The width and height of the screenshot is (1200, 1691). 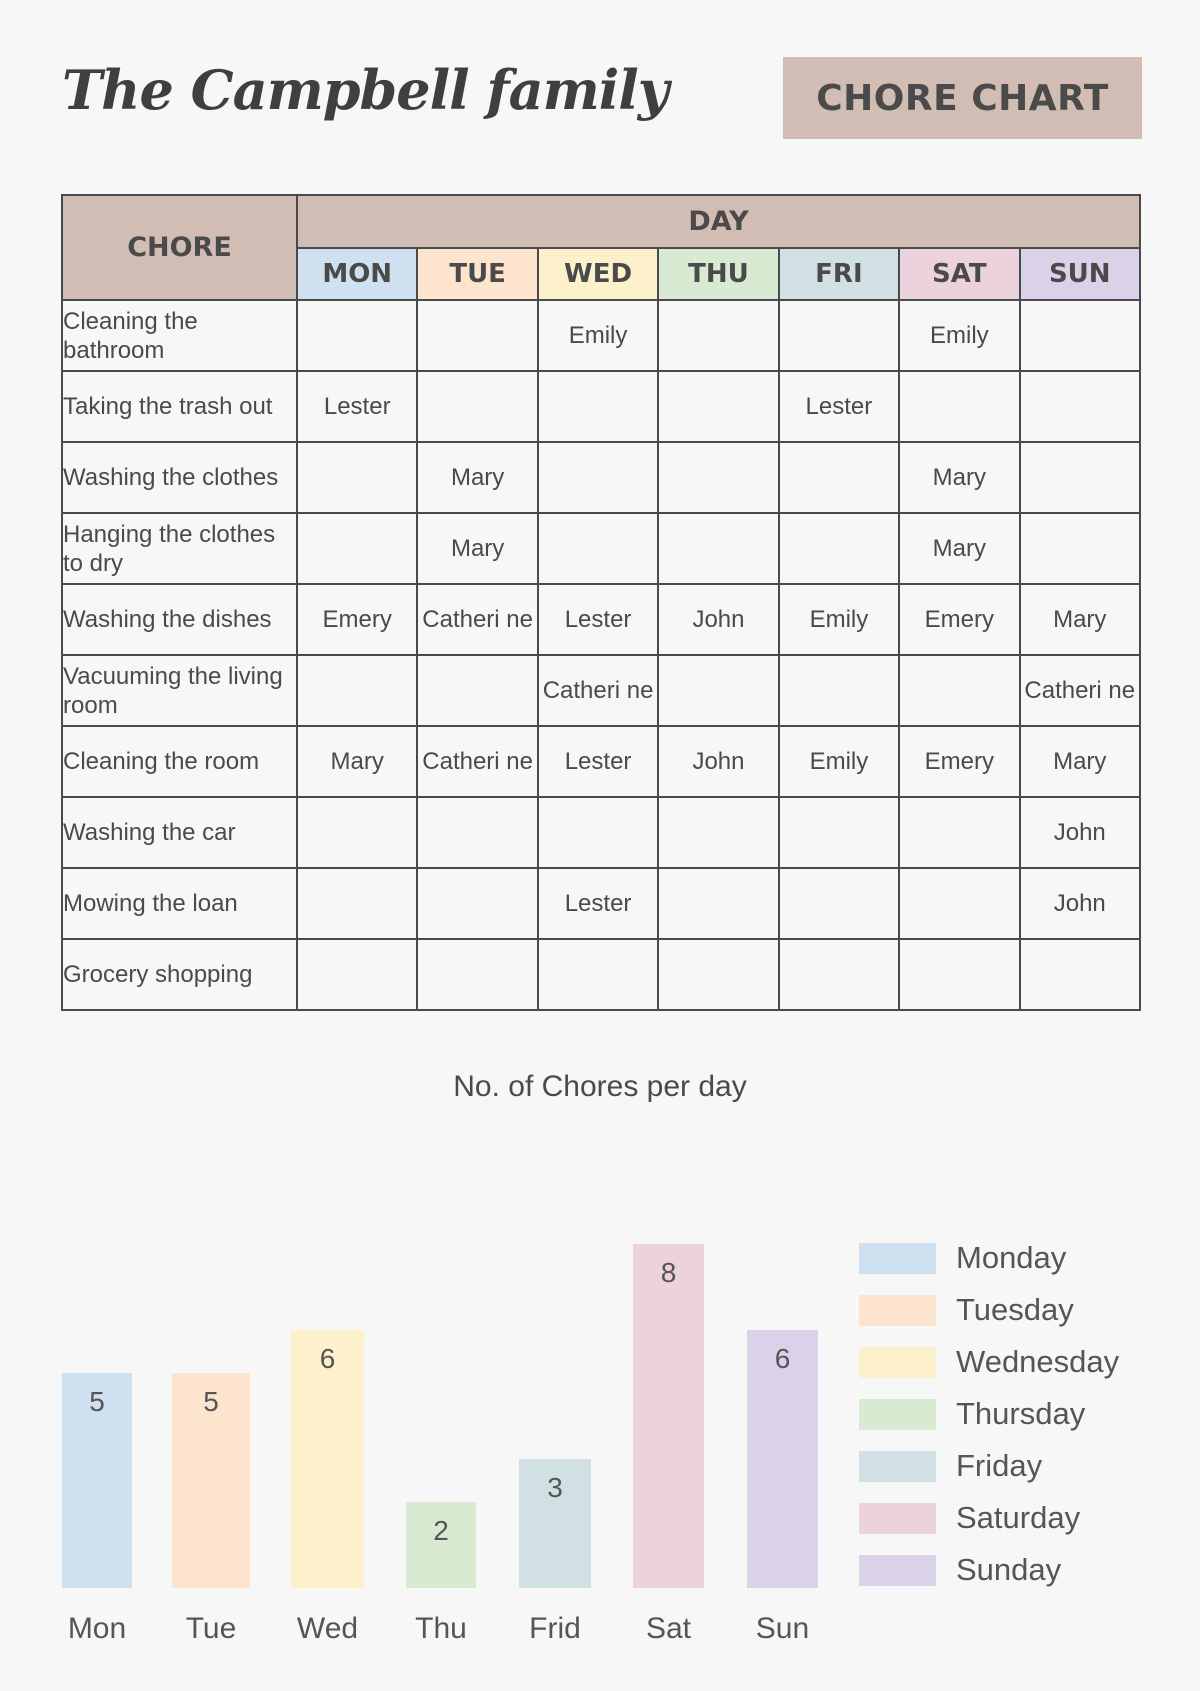 I want to click on category-label: Mon, so click(x=97, y=1628).